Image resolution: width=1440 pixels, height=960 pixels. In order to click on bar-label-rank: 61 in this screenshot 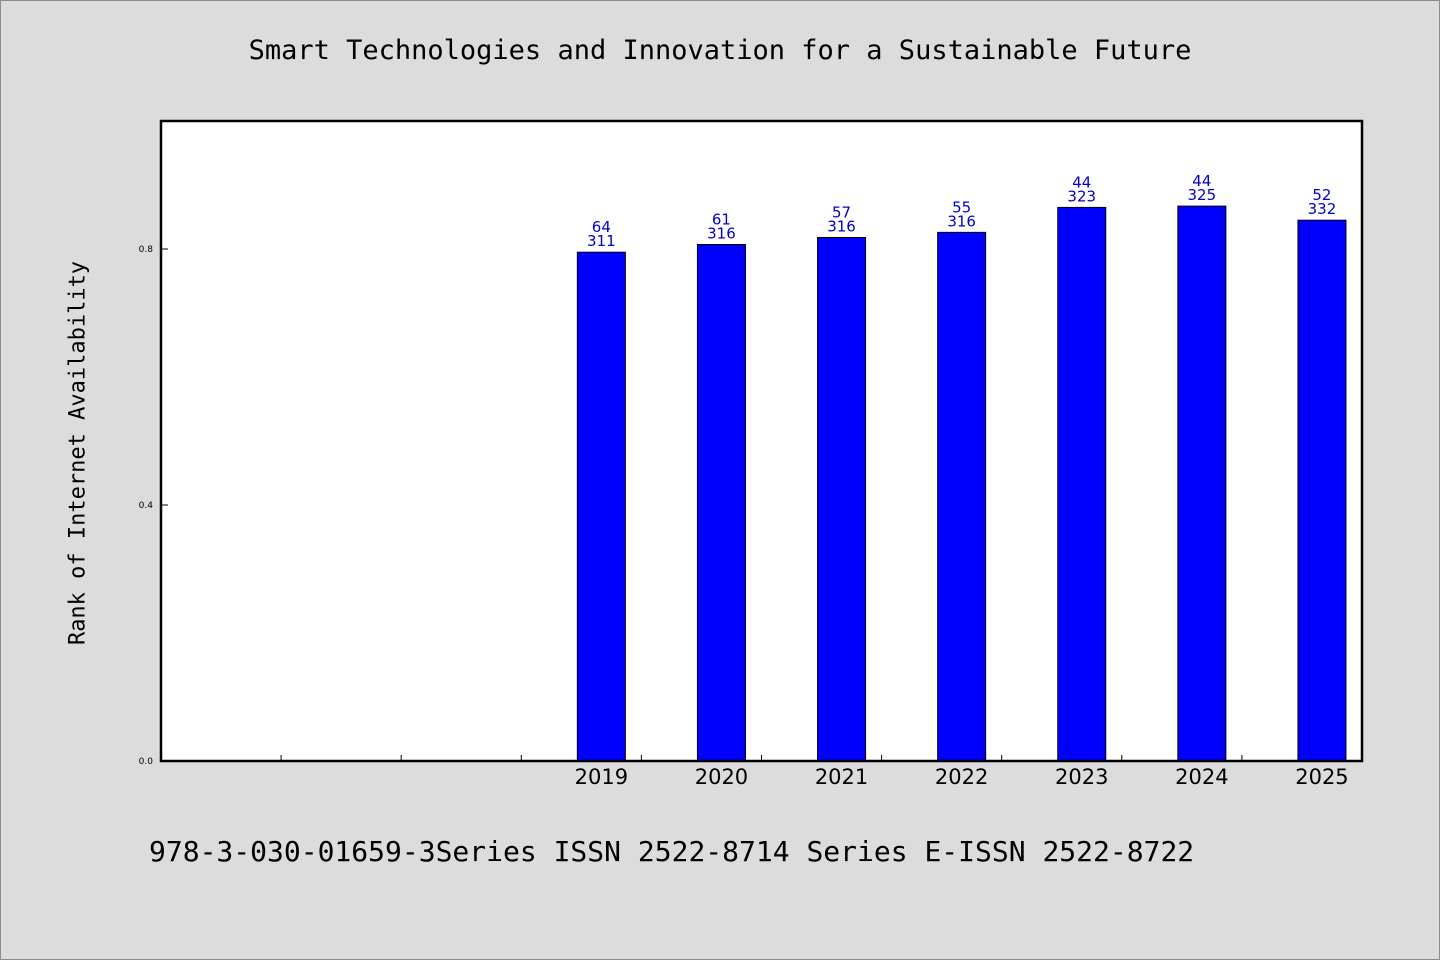, I will do `click(721, 220)`.